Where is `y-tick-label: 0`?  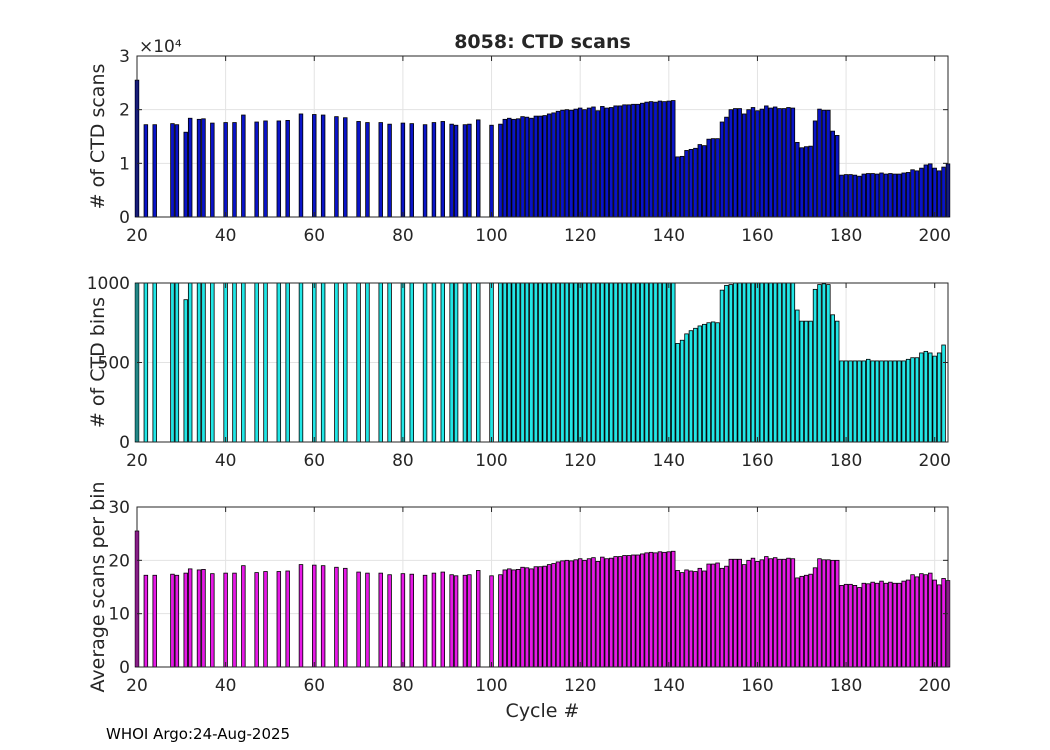
y-tick-label: 0 is located at coordinates (124, 668).